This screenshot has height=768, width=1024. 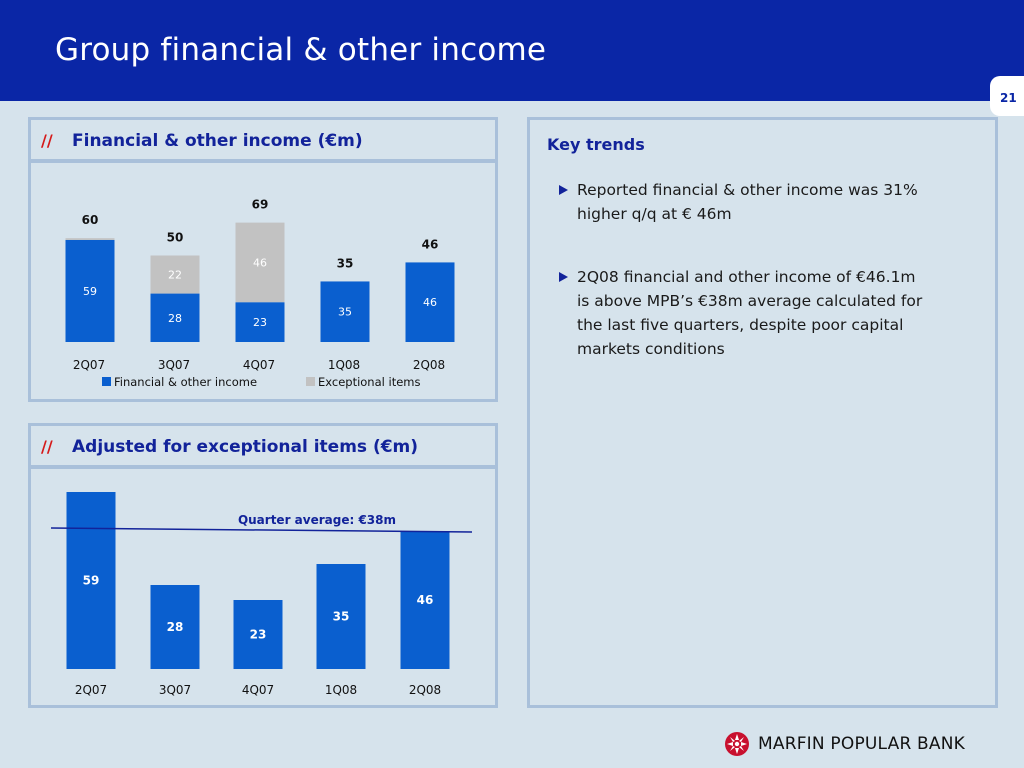 What do you see at coordinates (263, 281) in the screenshot?
I see `panel-financial-income-chart` at bounding box center [263, 281].